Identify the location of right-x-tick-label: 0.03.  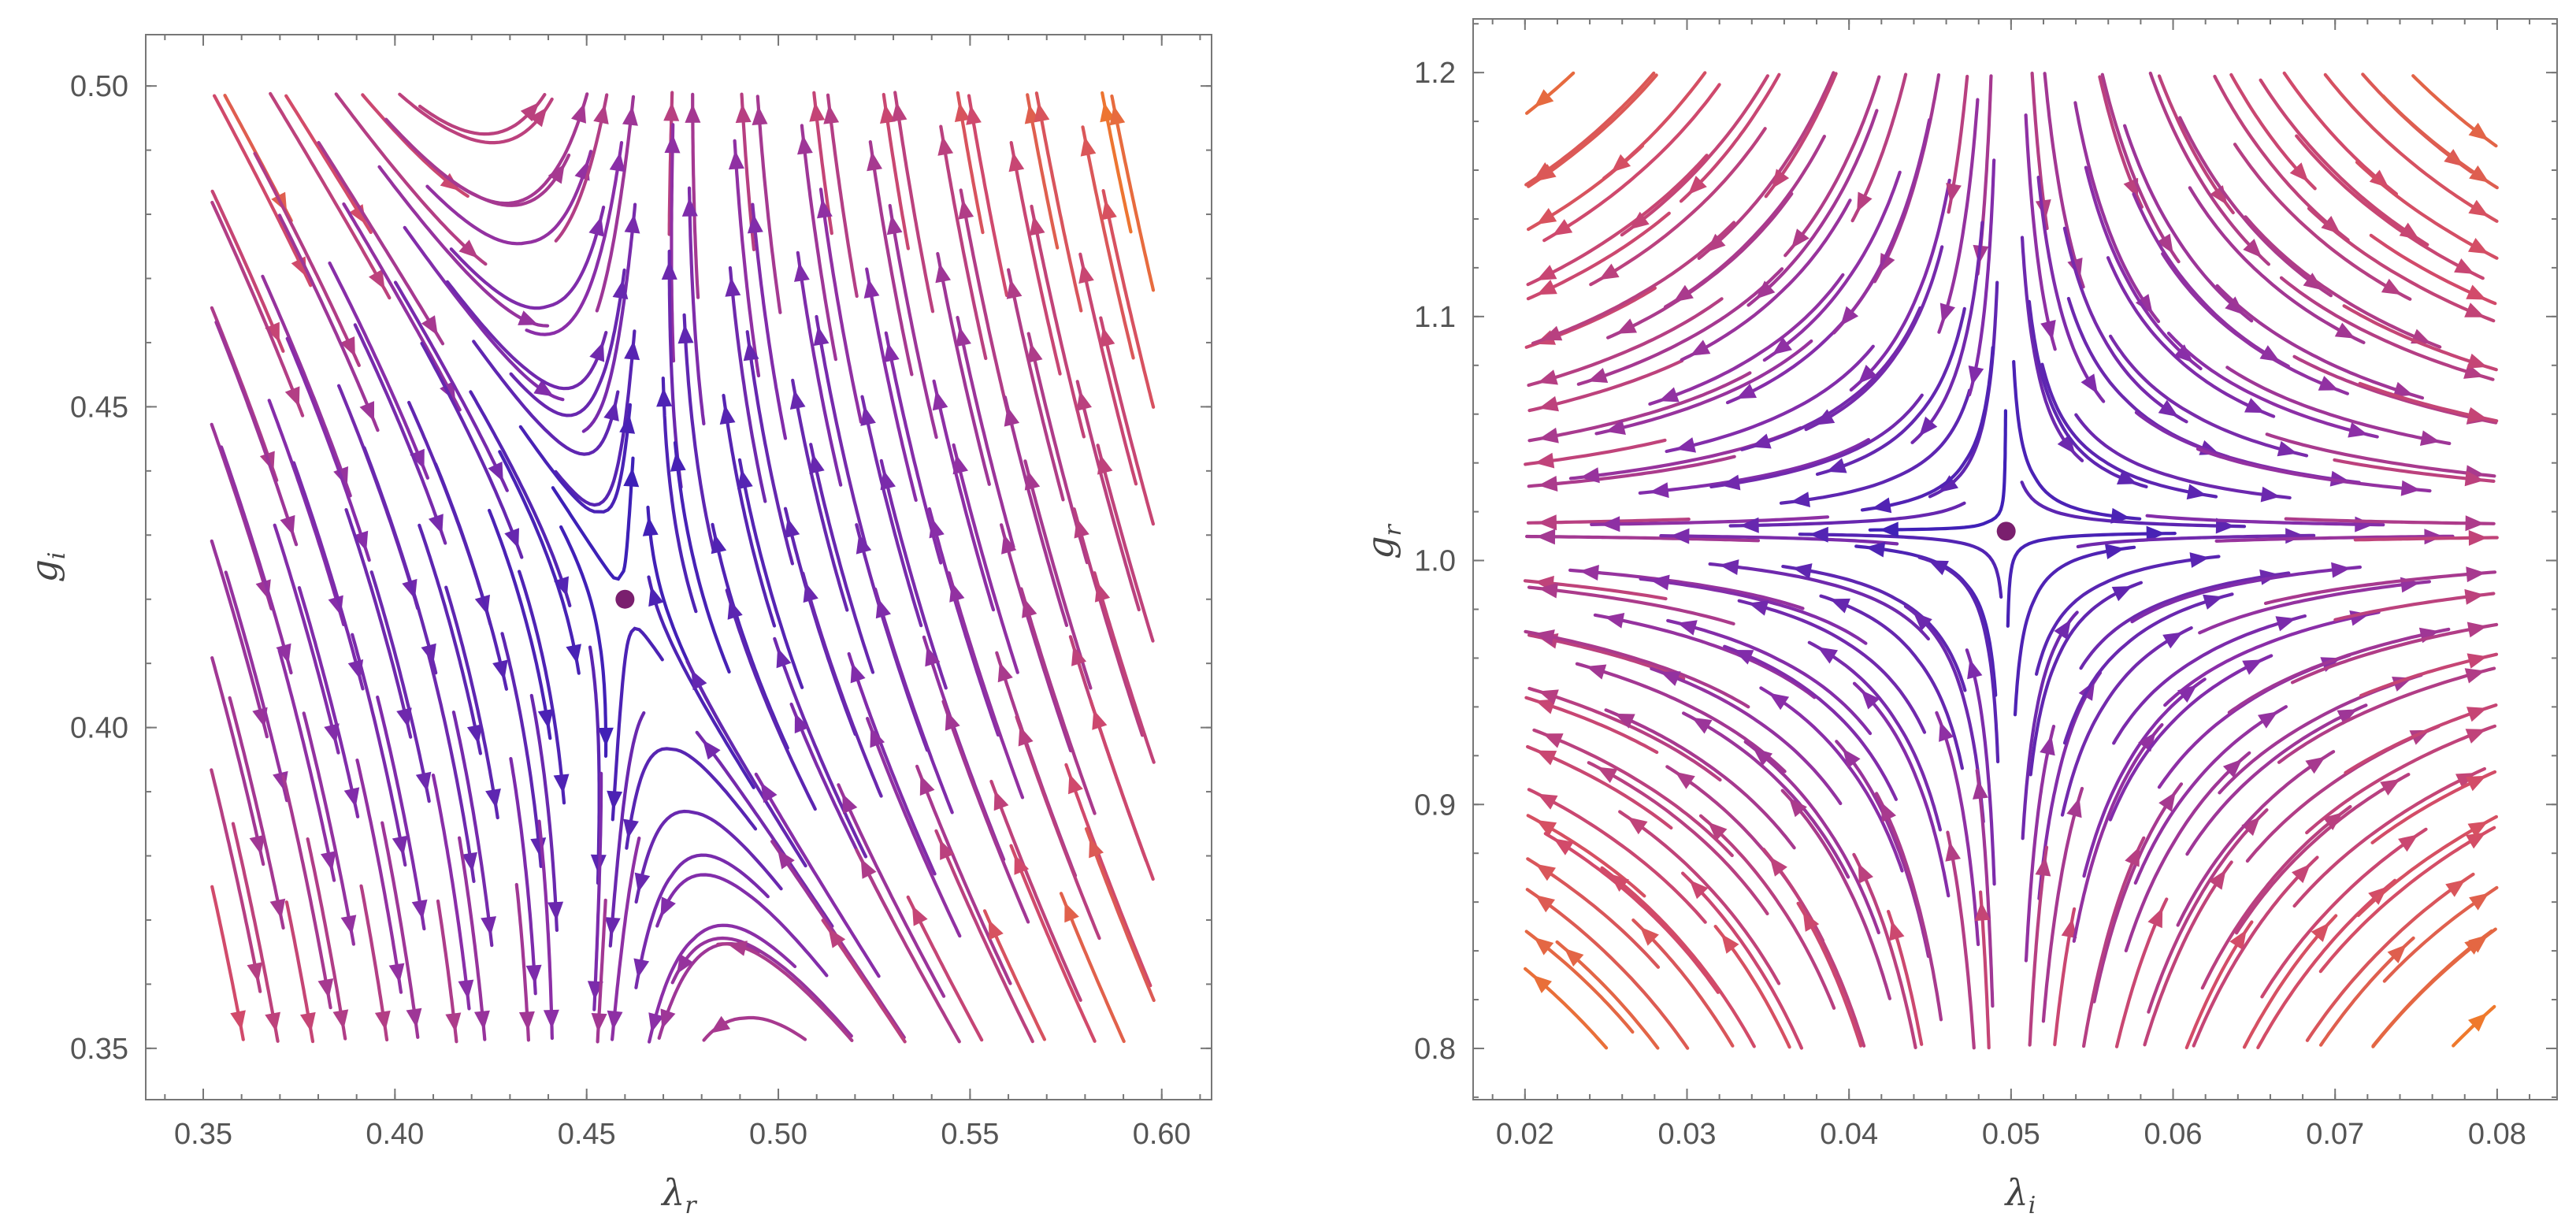
(1687, 1134).